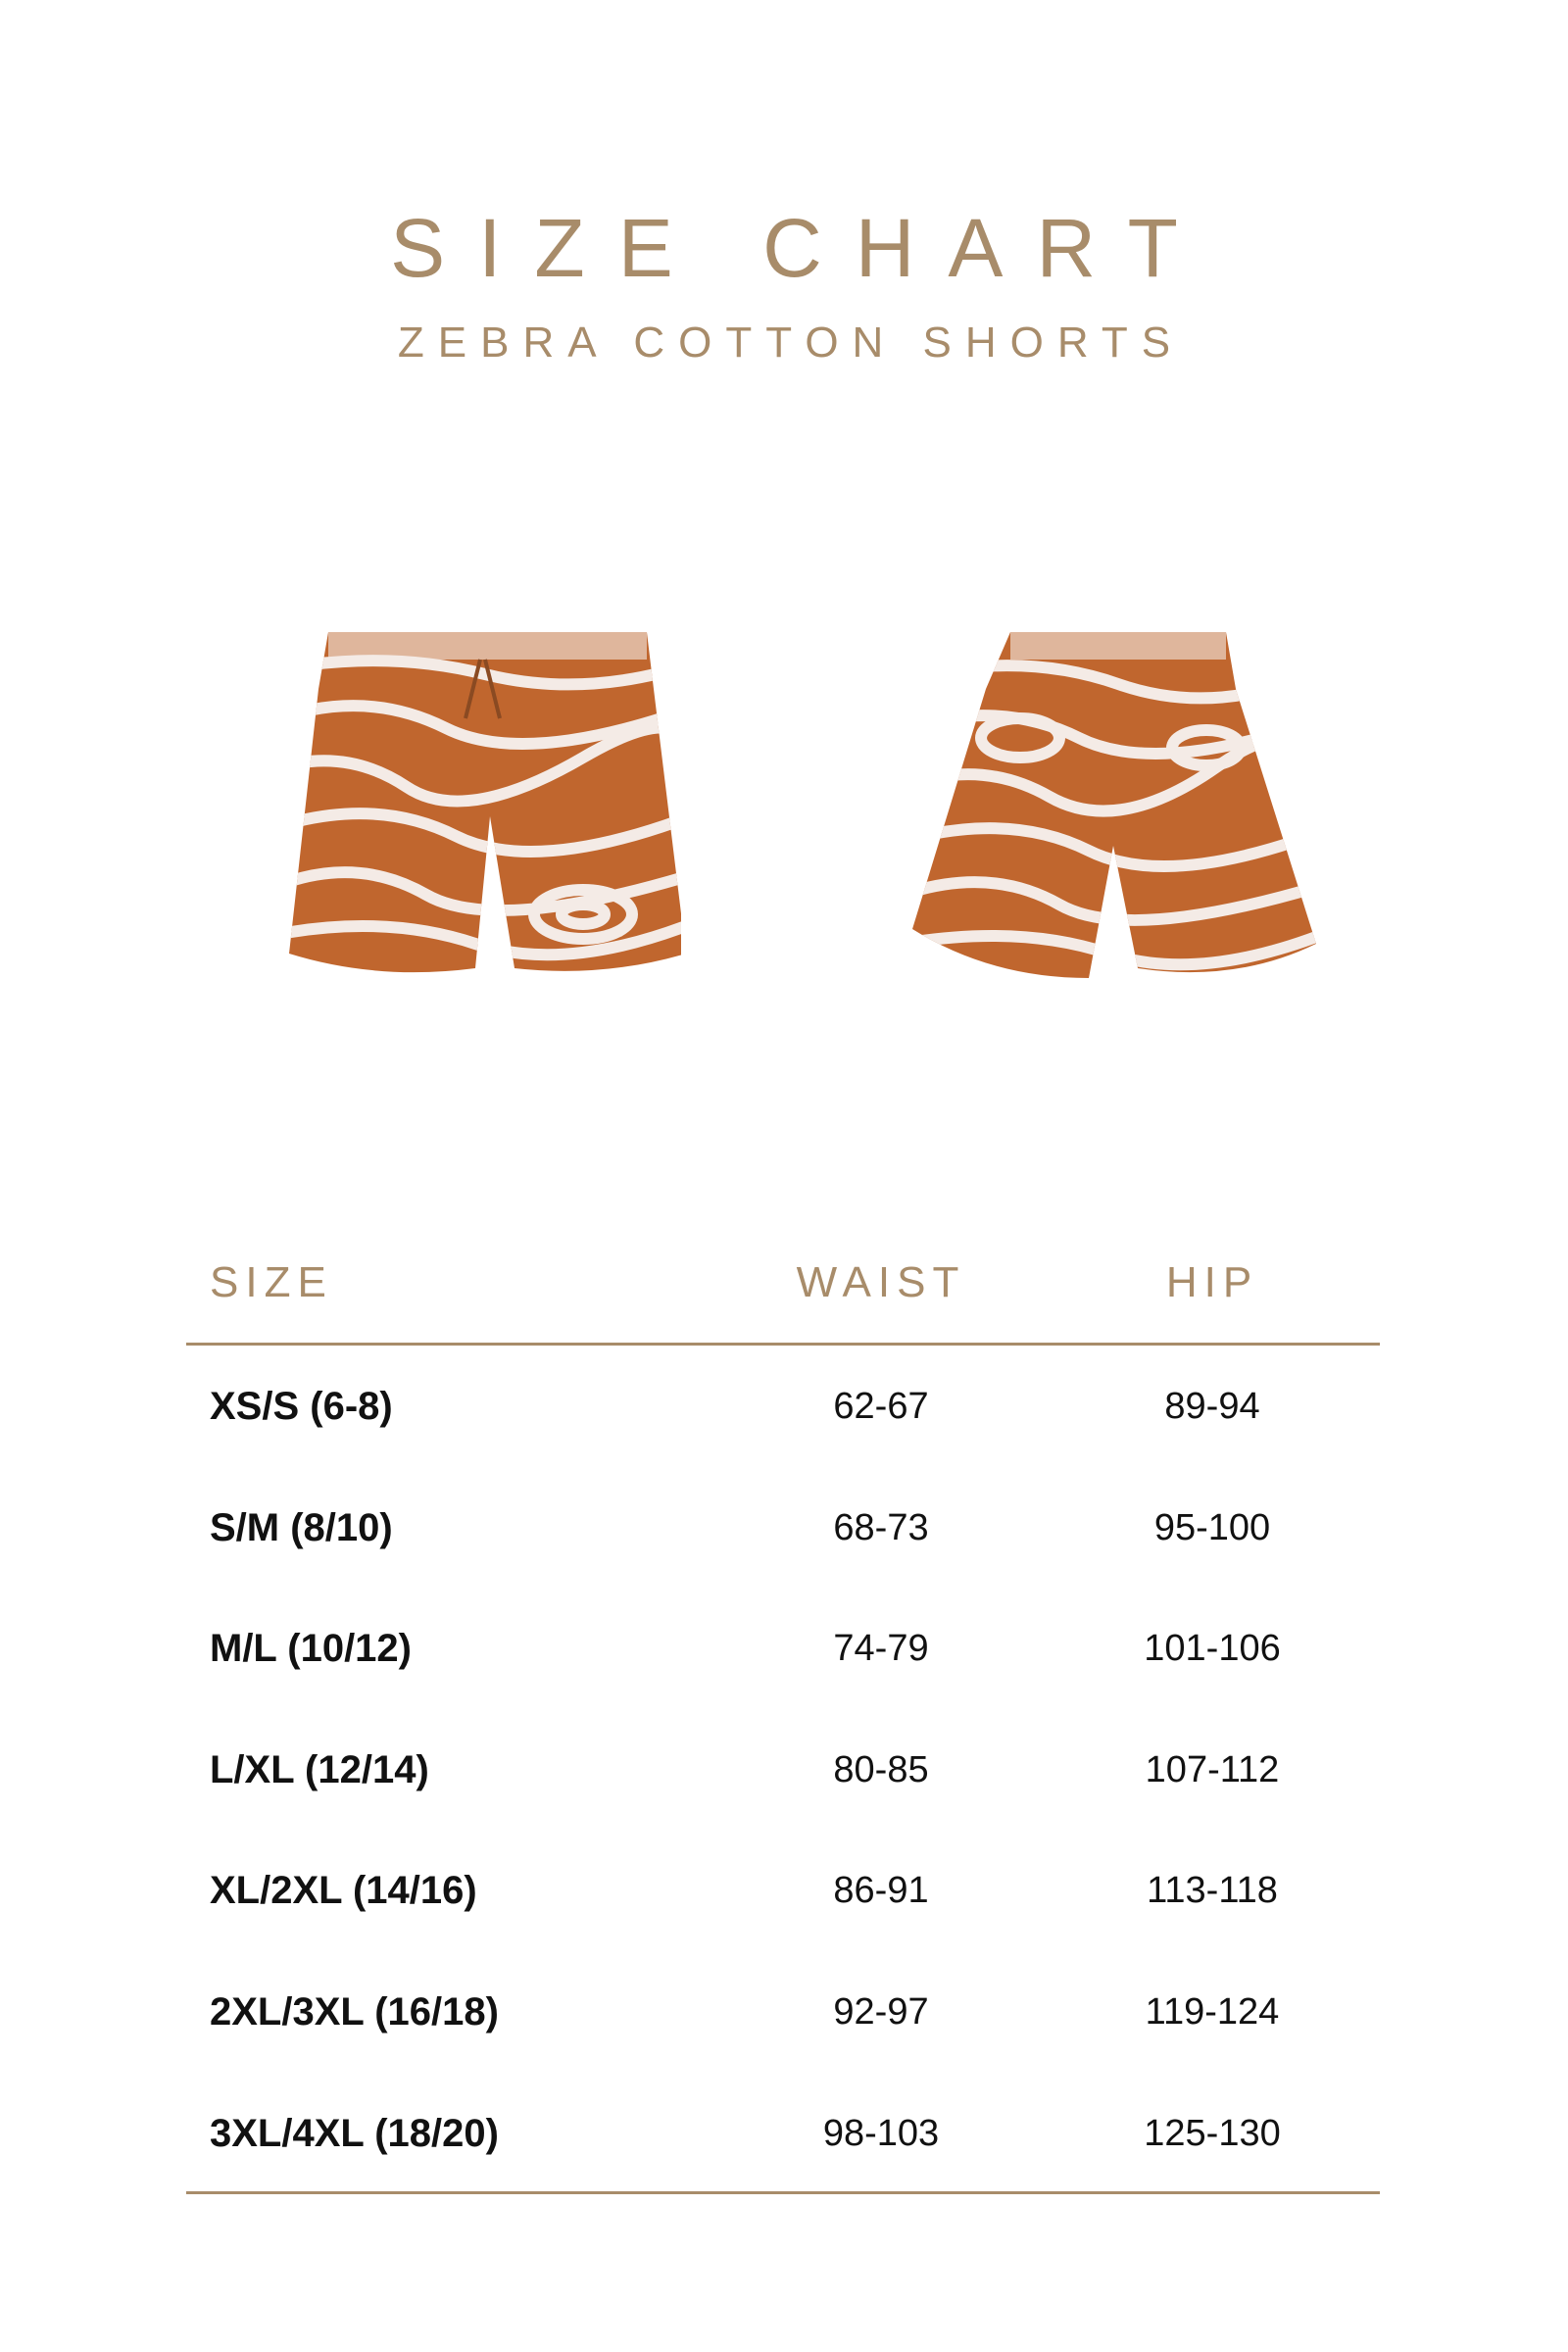 The width and height of the screenshot is (1568, 2352). What do you see at coordinates (881, 1649) in the screenshot?
I see `waist-cell: 74-79` at bounding box center [881, 1649].